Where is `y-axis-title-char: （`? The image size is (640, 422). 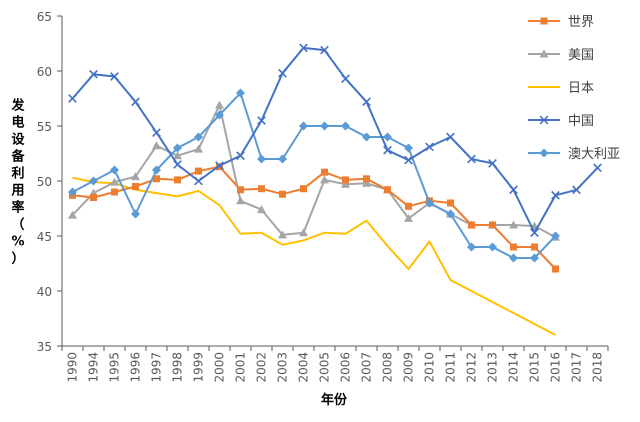
y-axis-title-char: （ is located at coordinates (17, 225).